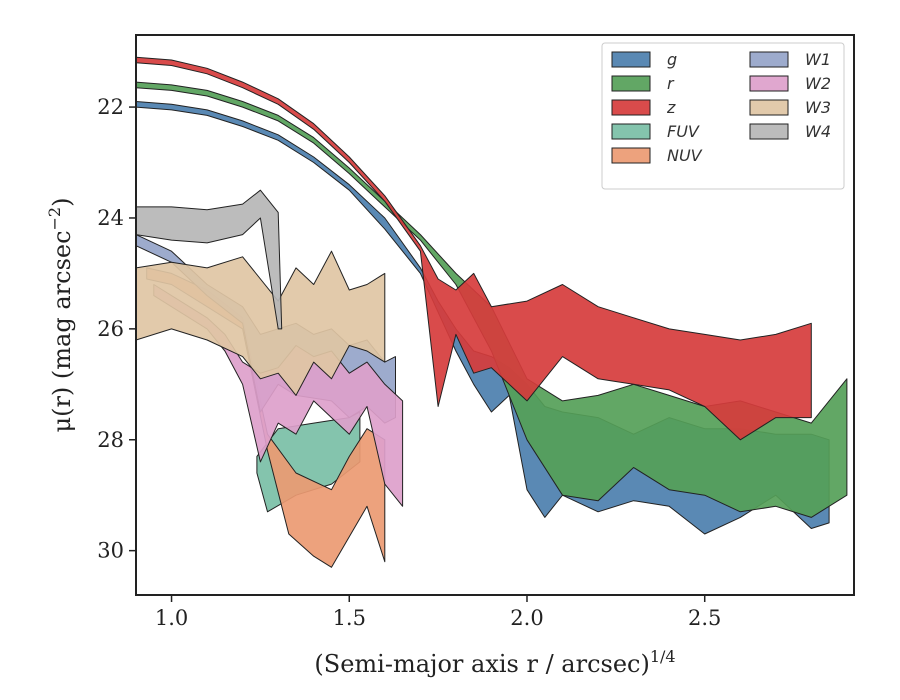 This screenshot has width=900, height=700. I want to click on x-tick-label: 1.5, so click(349, 618).